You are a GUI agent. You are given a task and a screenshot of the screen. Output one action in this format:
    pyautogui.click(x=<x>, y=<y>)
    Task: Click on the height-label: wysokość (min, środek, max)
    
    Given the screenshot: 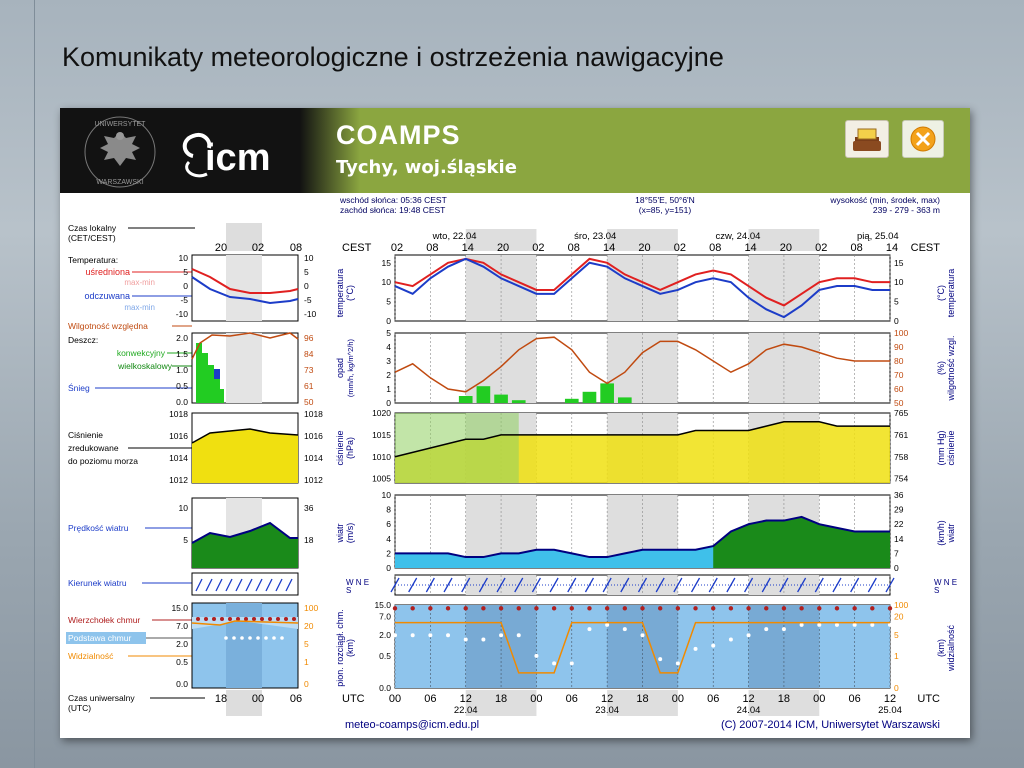 What is the action you would take?
    pyautogui.click(x=884, y=200)
    